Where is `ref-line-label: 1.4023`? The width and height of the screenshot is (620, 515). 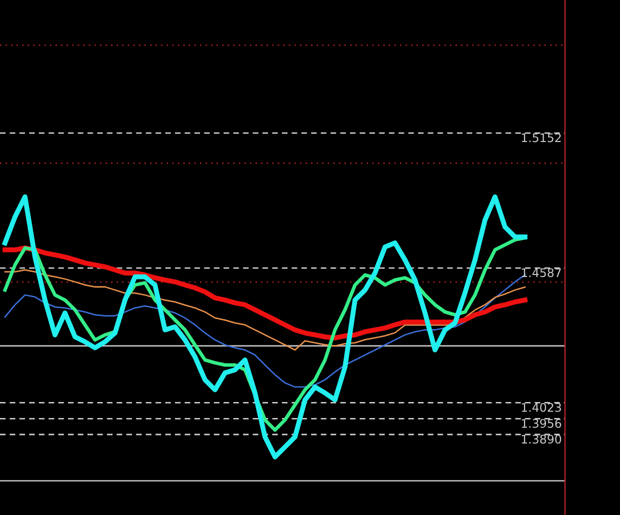
ref-line-label: 1.4023 is located at coordinates (541, 407).